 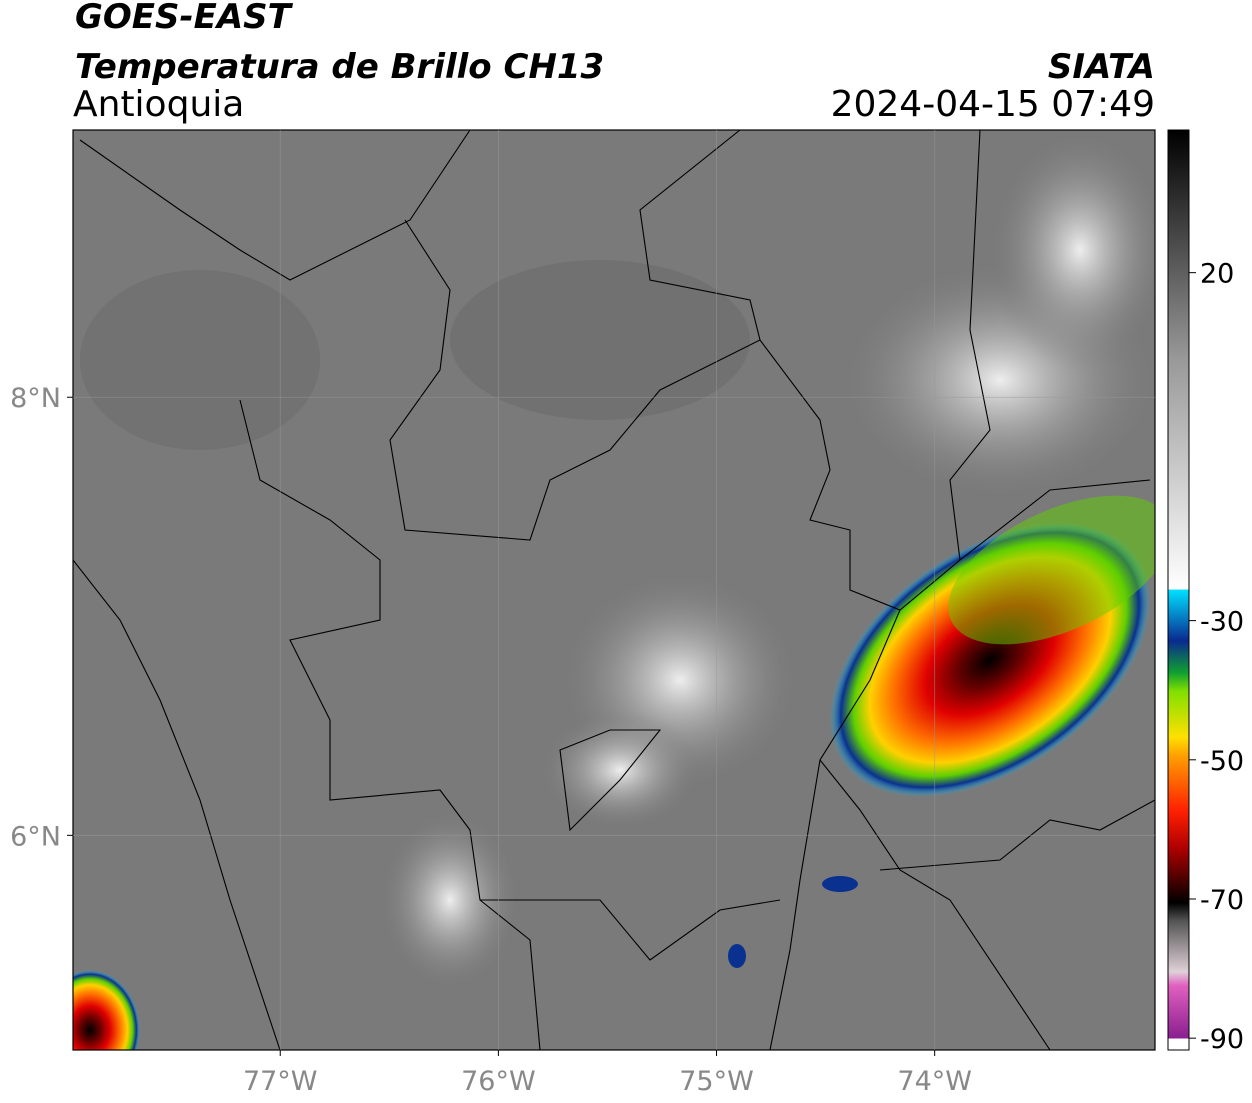 I want to click on colorbar, so click(x=1178, y=590).